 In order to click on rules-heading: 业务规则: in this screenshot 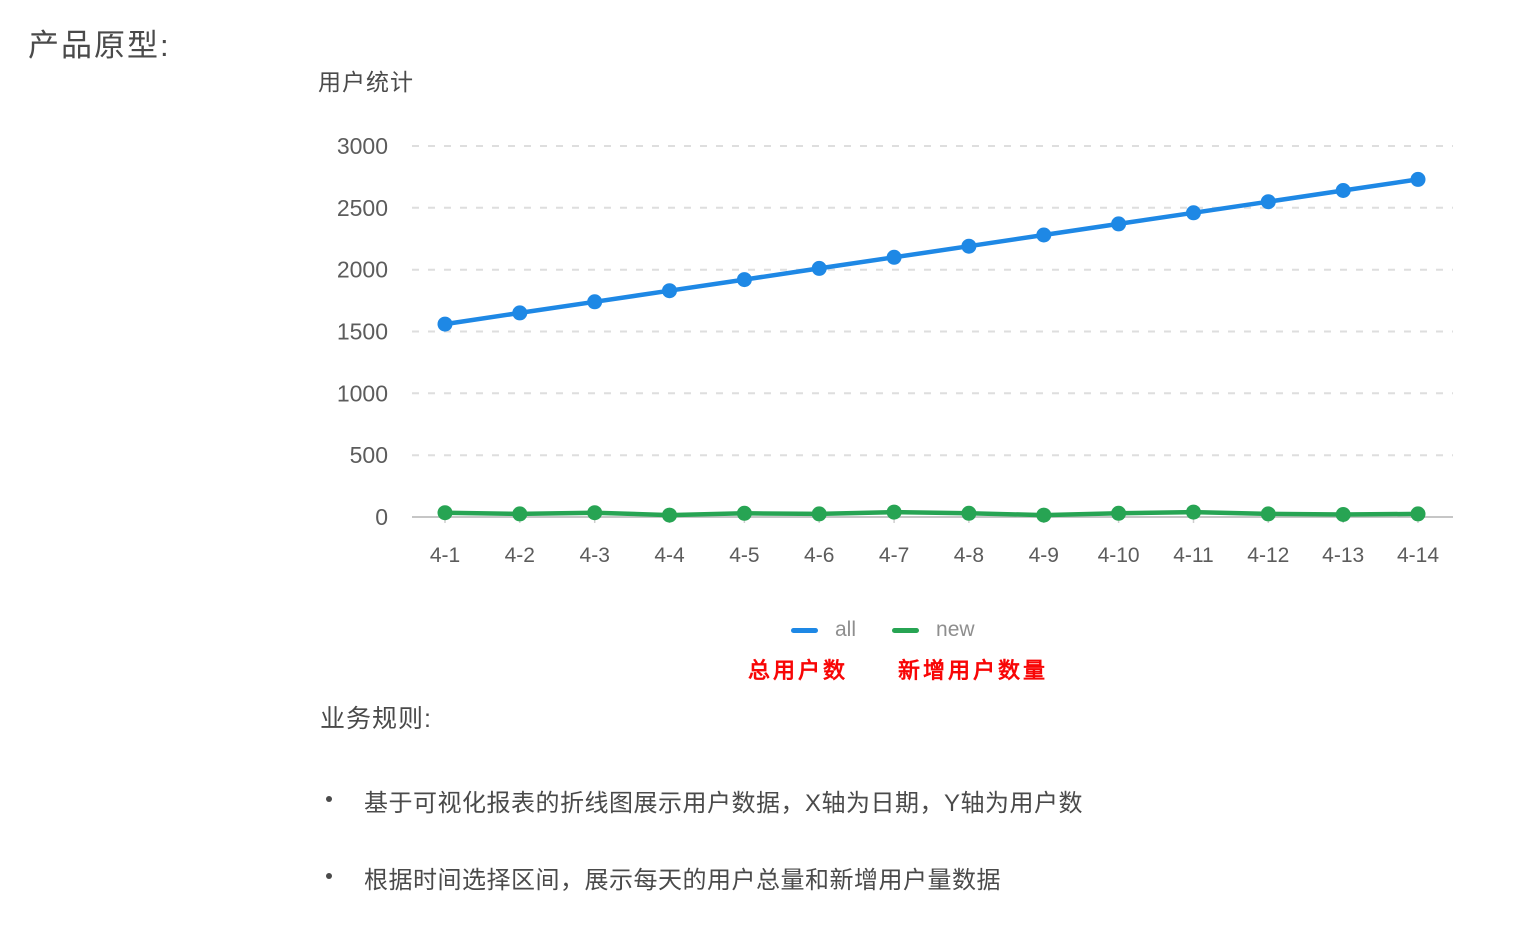, I will do `click(376, 719)`.